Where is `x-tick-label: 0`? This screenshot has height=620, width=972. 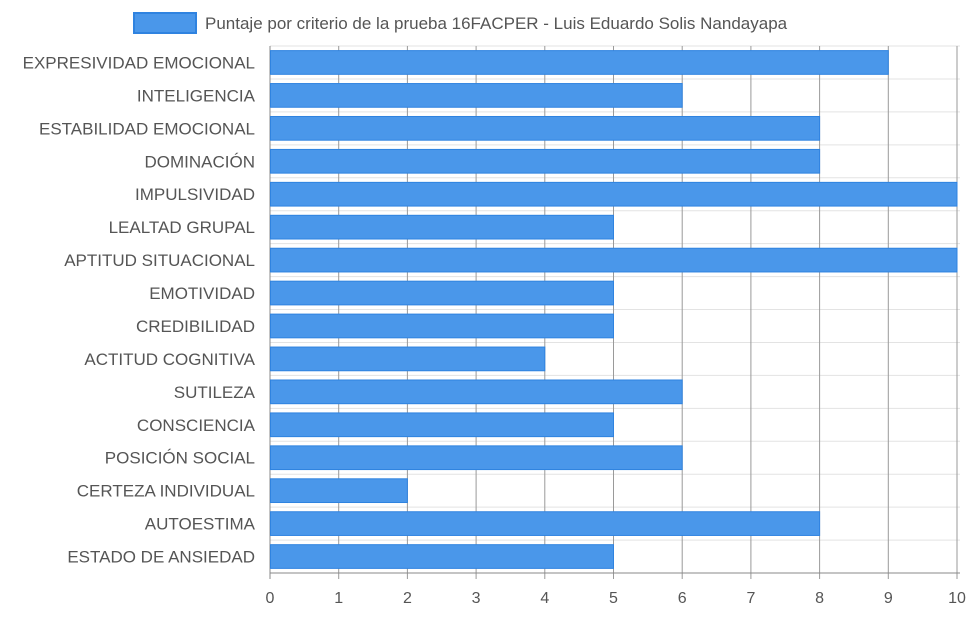
x-tick-label: 0 is located at coordinates (270, 598).